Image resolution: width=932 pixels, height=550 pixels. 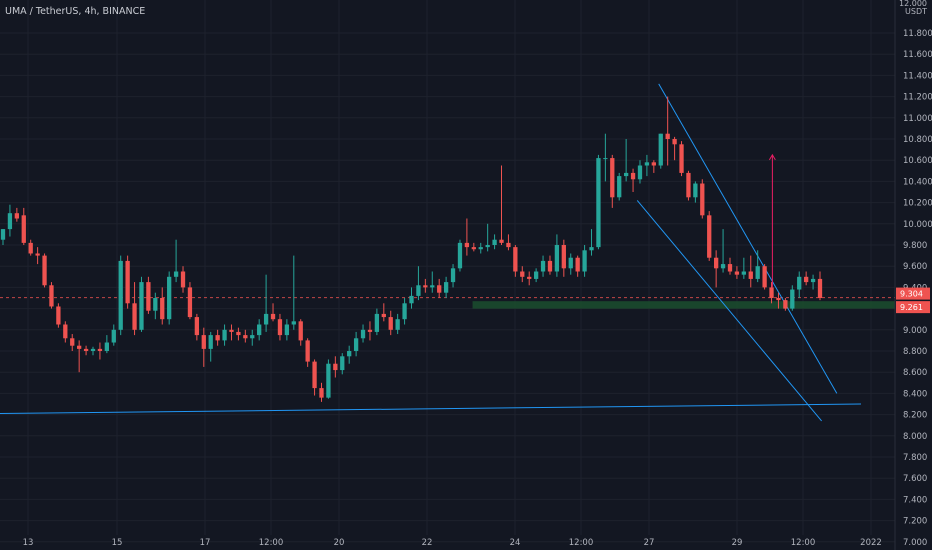 What do you see at coordinates (915, 458) in the screenshot?
I see `y-tick-label: 7.800` at bounding box center [915, 458].